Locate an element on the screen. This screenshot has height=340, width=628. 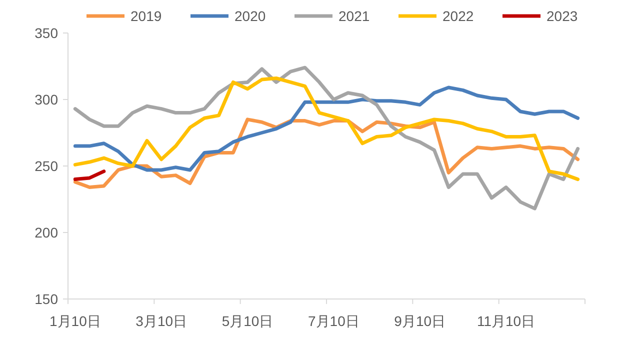
y-tick-label: 250 is located at coordinates (46, 166).